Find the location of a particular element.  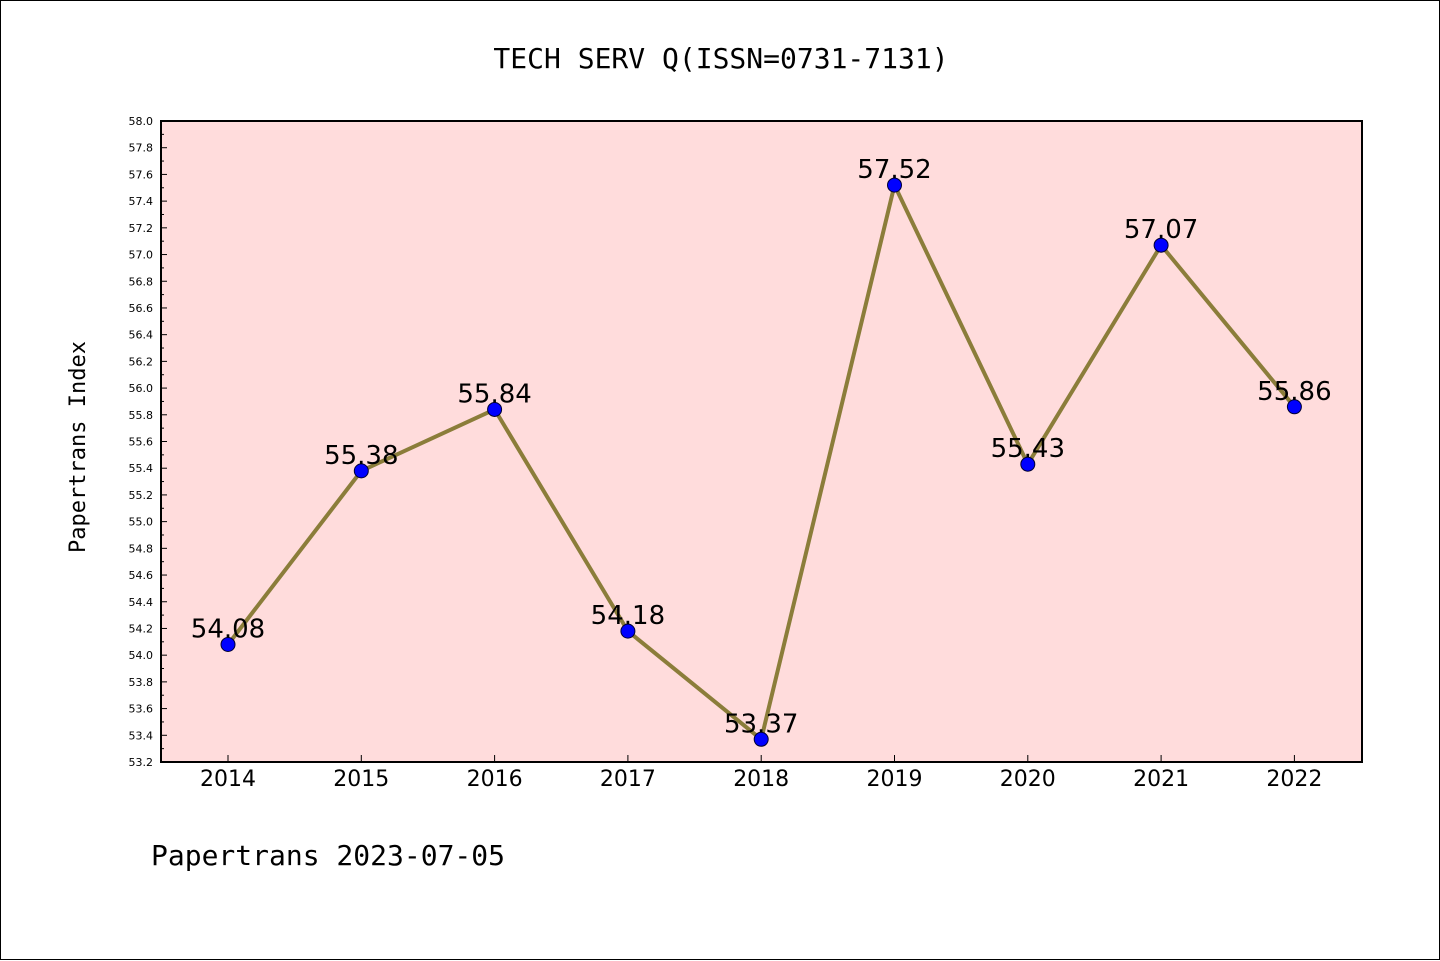

x-tick-label: 2018 is located at coordinates (761, 779).